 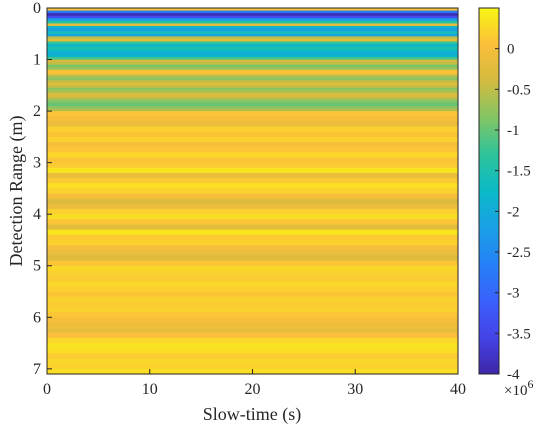 I want to click on y-axis-label: Detection Range (m), so click(x=16, y=191).